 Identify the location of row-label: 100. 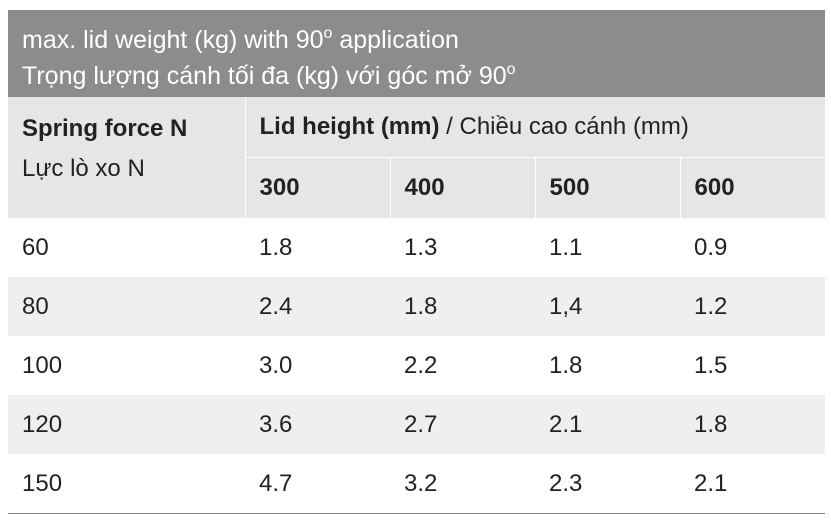
(42, 365).